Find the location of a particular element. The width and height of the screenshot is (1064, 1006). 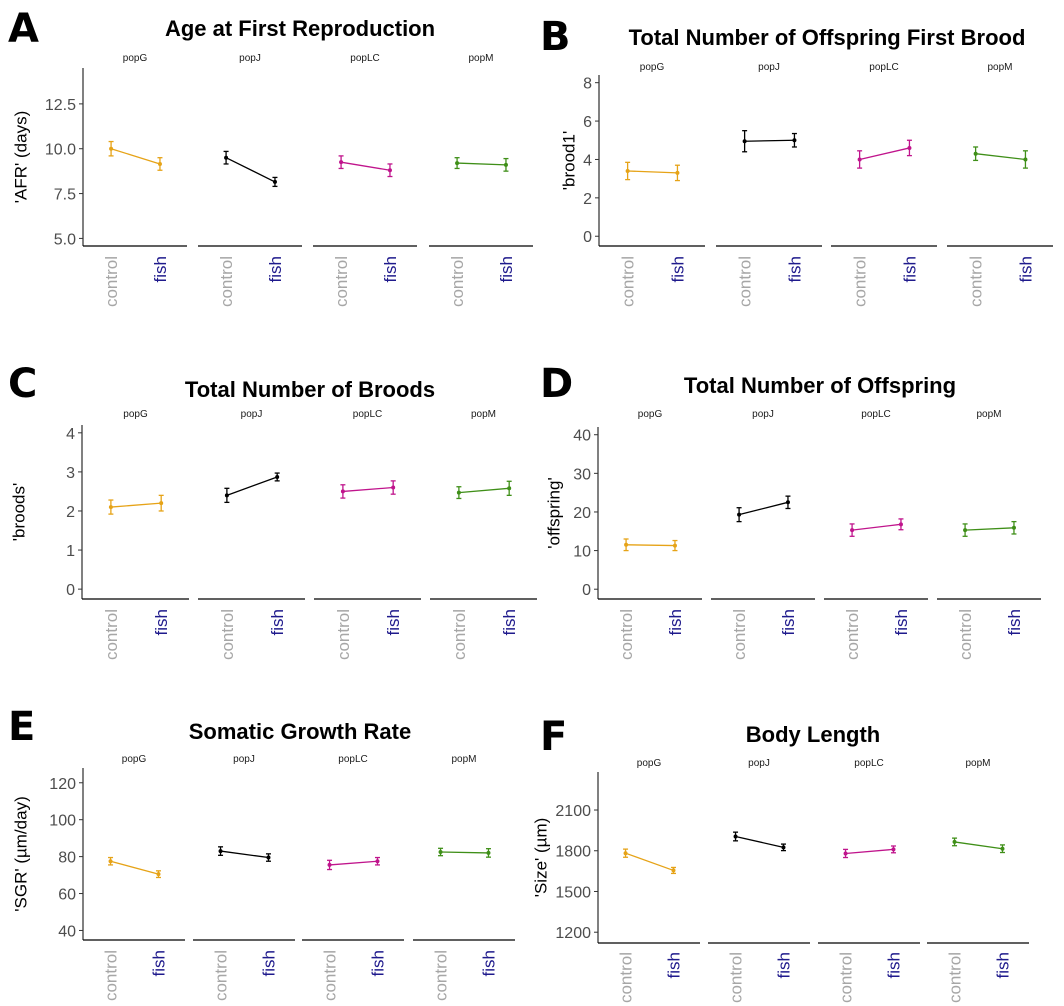

y-tick-label: 2100 is located at coordinates (573, 811).